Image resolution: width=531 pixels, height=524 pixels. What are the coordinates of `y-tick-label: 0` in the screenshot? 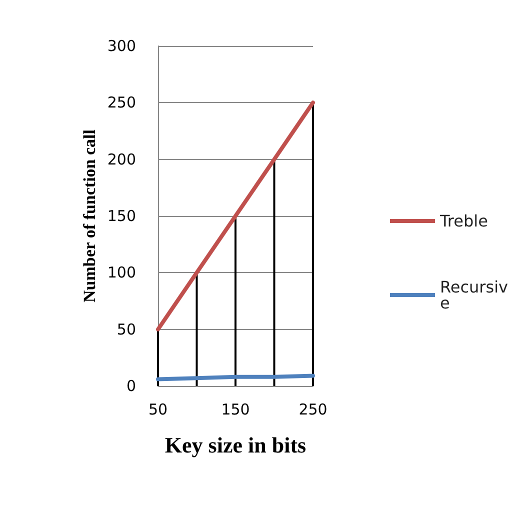 It's located at (131, 386).